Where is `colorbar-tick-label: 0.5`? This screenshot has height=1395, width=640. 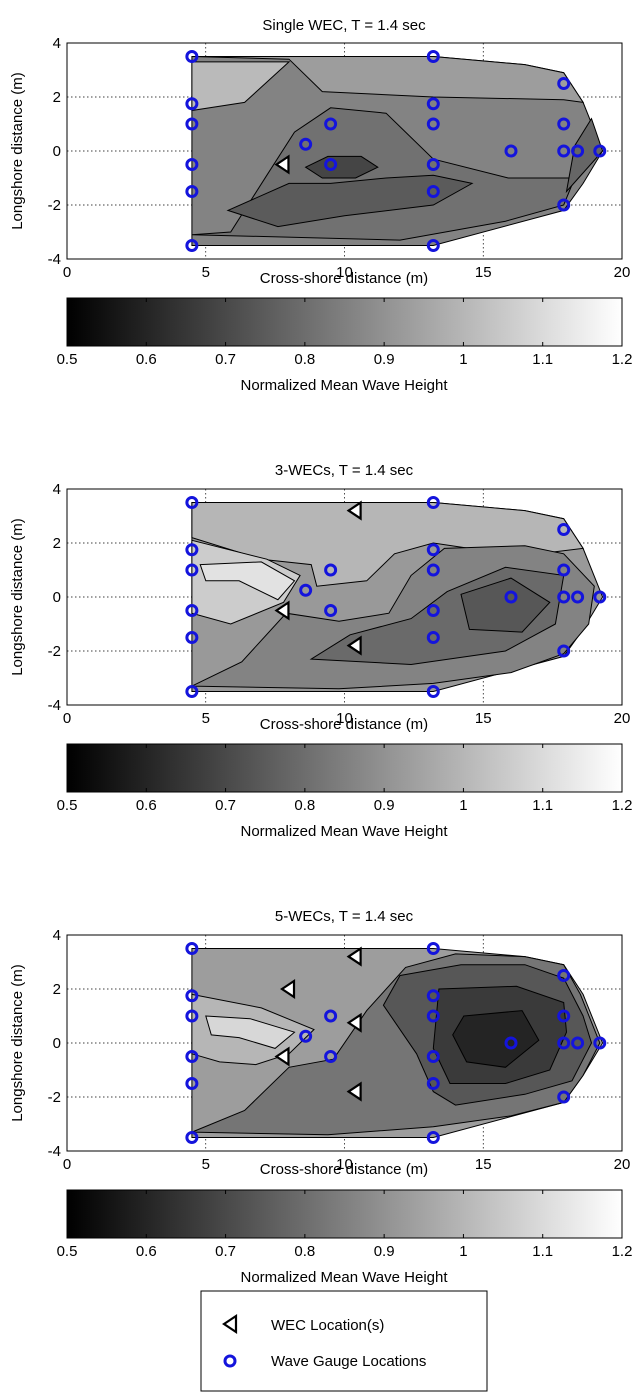
colorbar-tick-label: 0.5 is located at coordinates (67, 1251).